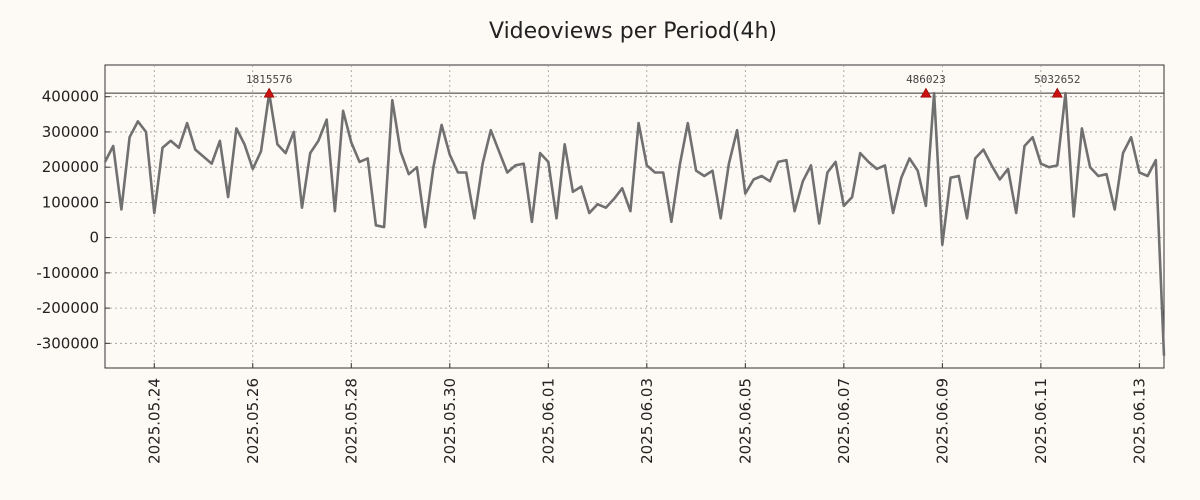  I want to click on chart-title: Videoviews per Period(4h), so click(633, 31).